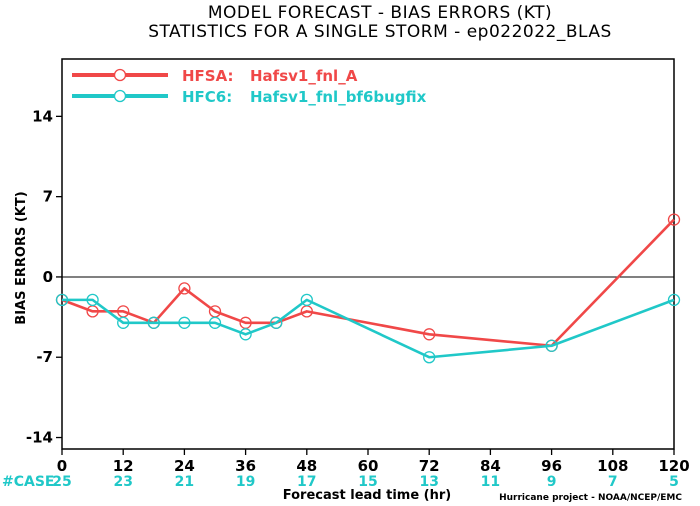 The width and height of the screenshot is (700, 506). What do you see at coordinates (428, 482) in the screenshot?
I see `case-count: 13` at bounding box center [428, 482].